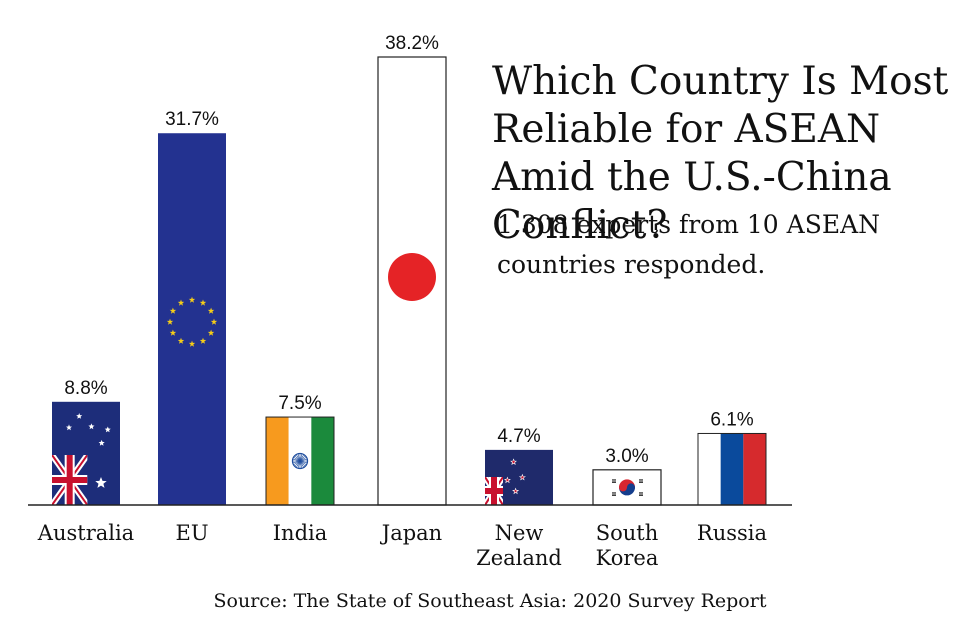 The width and height of the screenshot is (980, 634). What do you see at coordinates (519, 558) in the screenshot?
I see `category-label-line: Zealand` at bounding box center [519, 558].